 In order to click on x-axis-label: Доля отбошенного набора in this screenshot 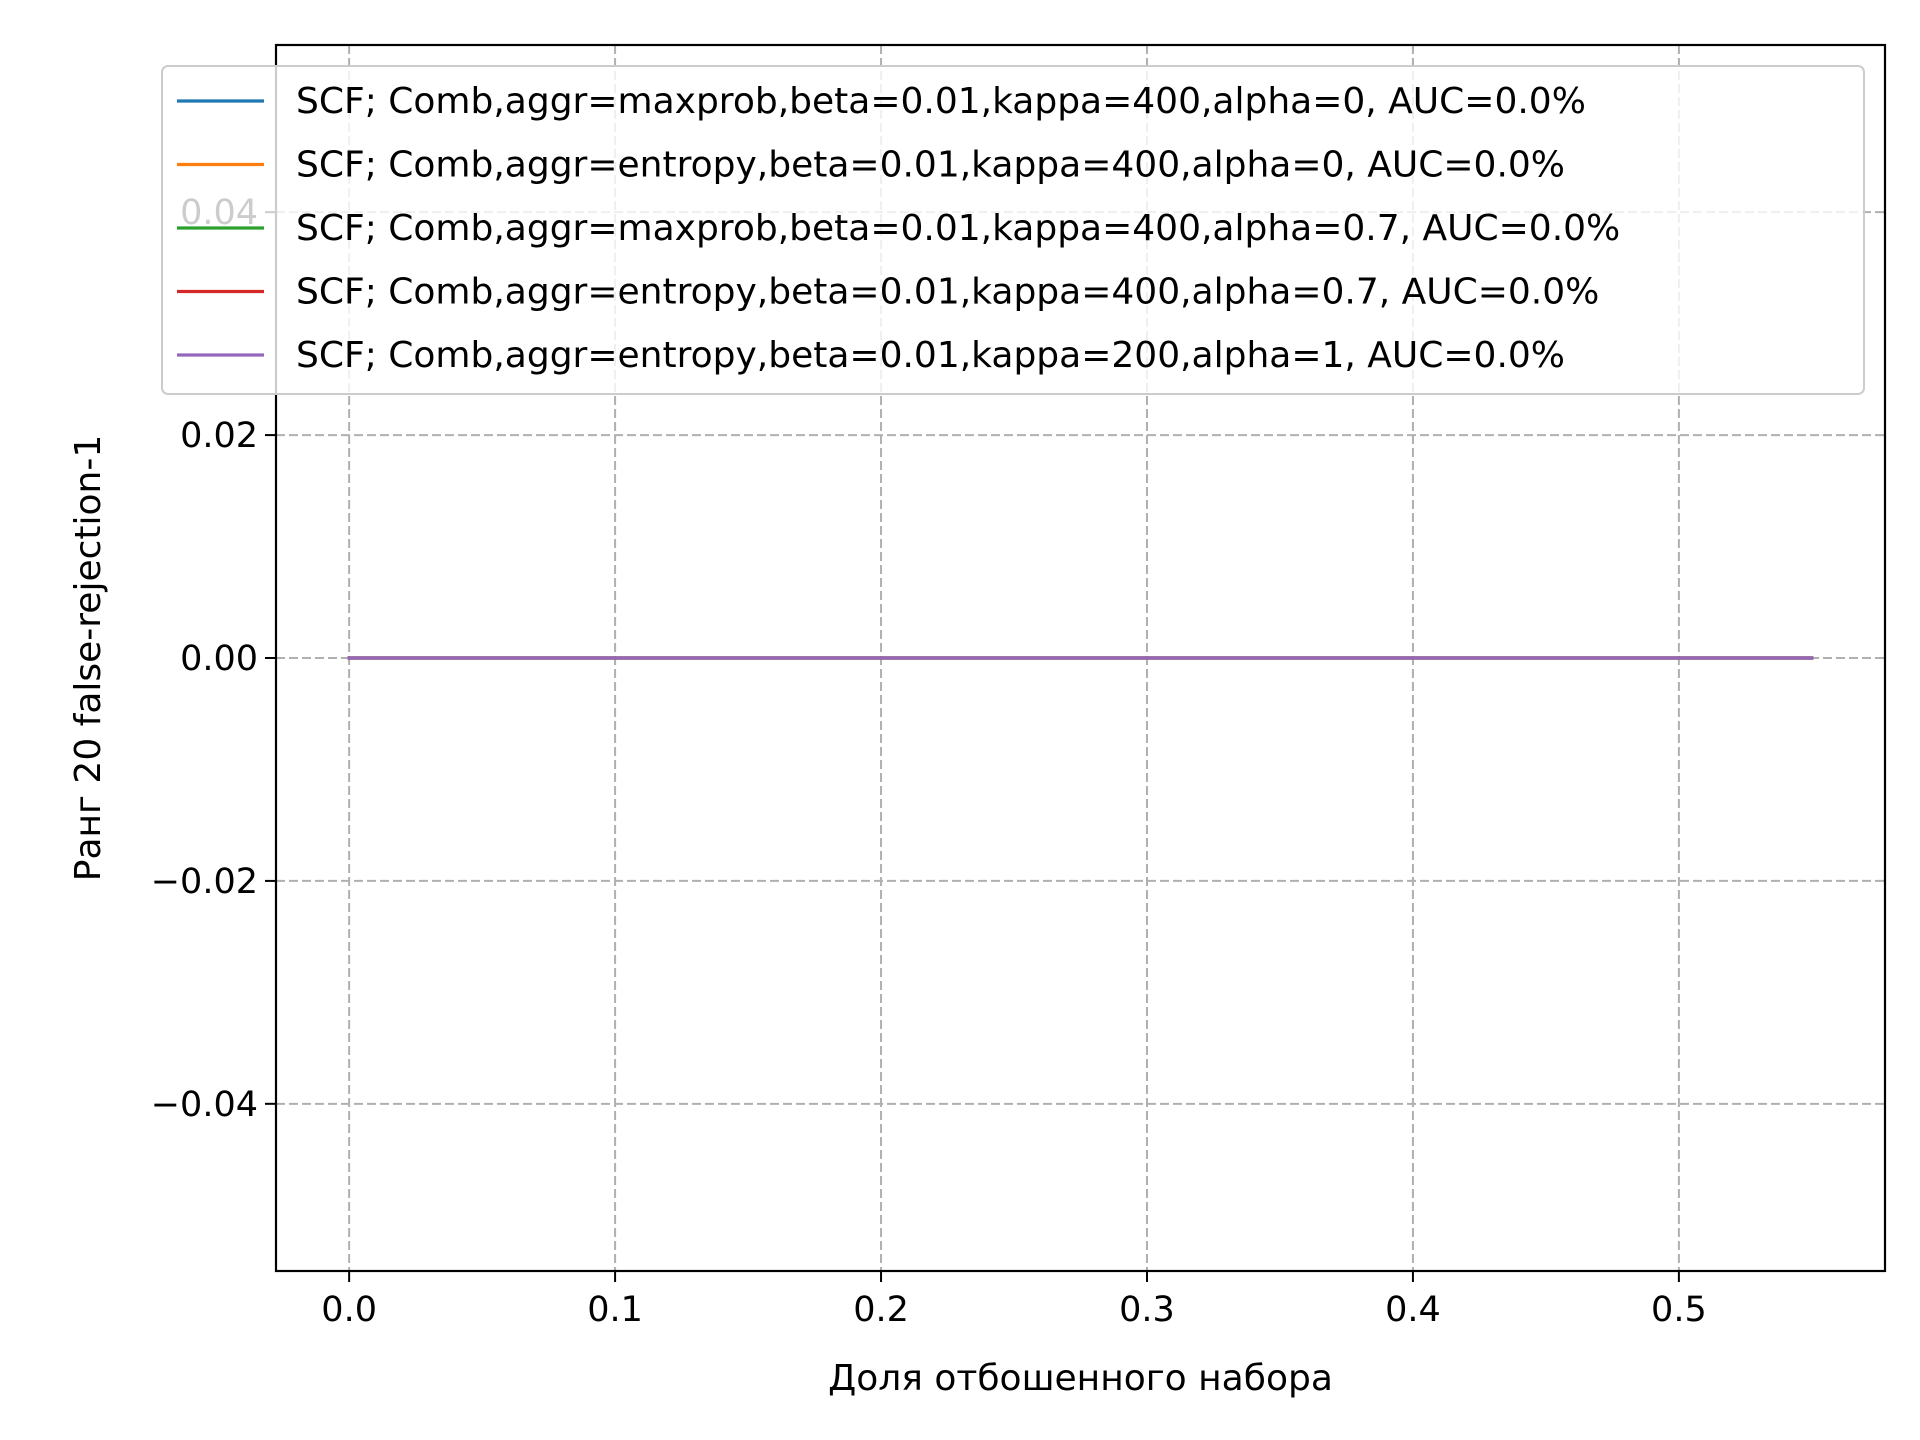, I will do `click(1080, 1378)`.